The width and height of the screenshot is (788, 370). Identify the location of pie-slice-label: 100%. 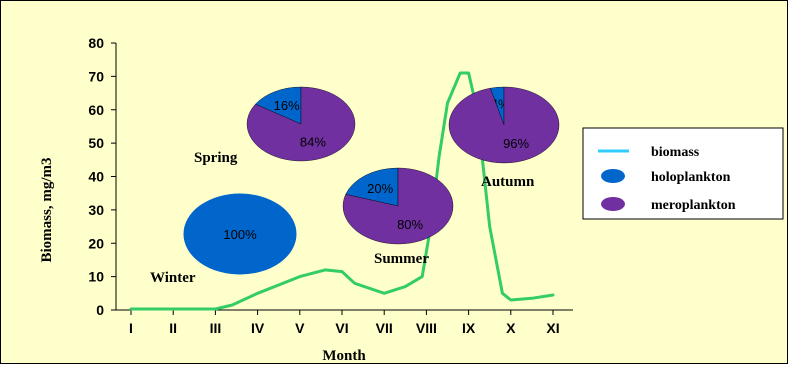
(240, 234).